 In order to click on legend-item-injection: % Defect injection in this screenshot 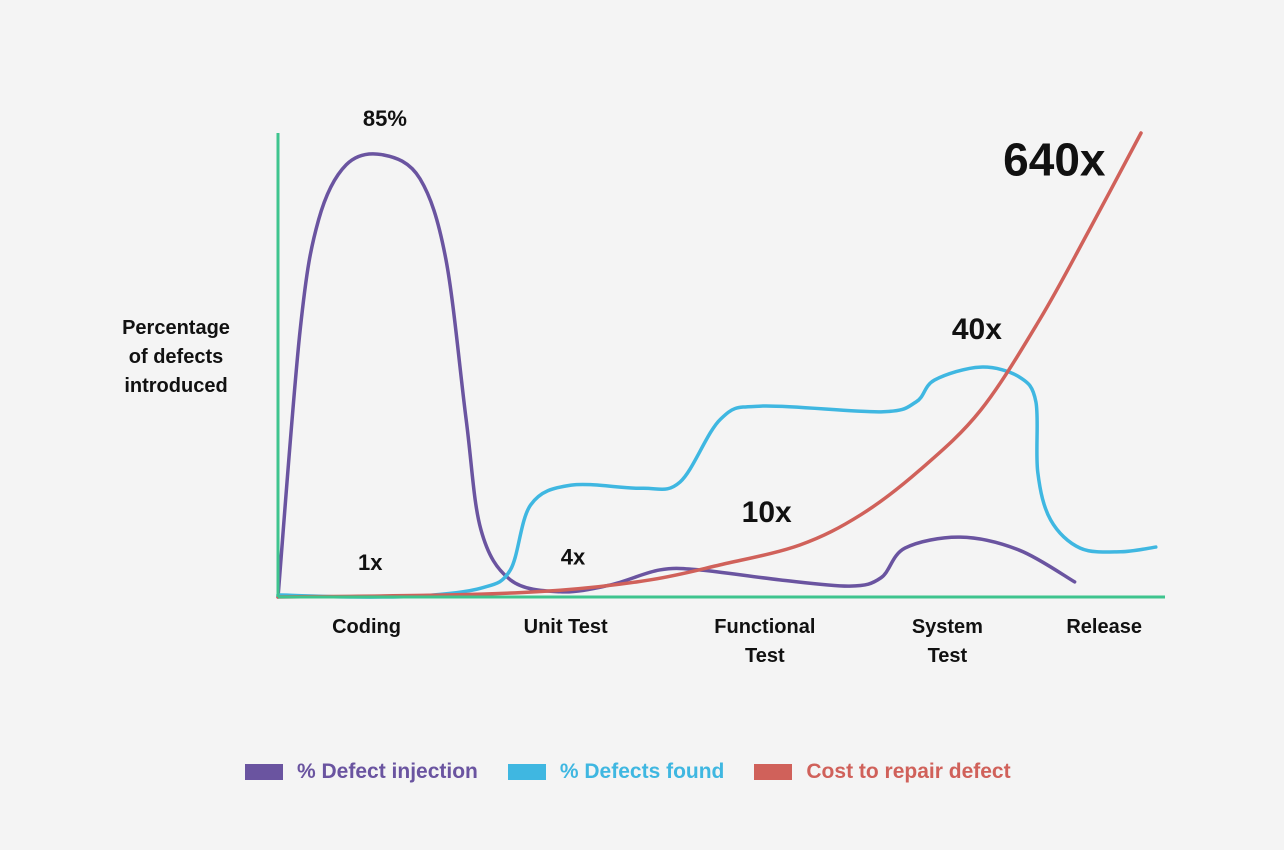, I will do `click(361, 772)`.